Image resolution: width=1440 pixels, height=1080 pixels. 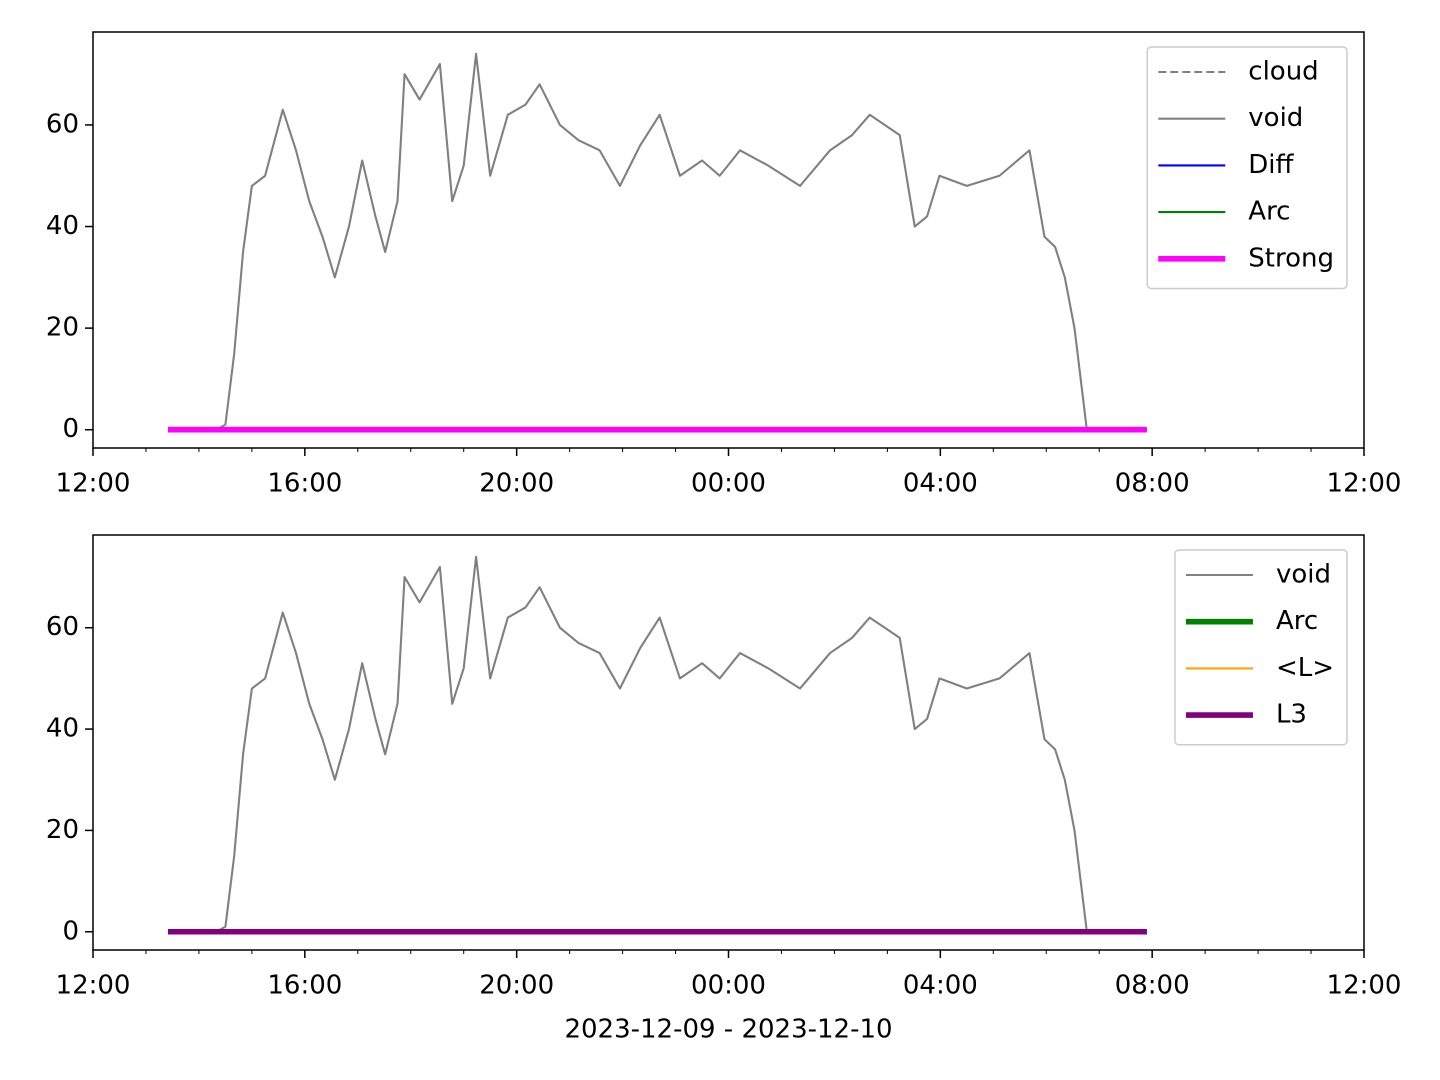 I want to click on legend: void Arc <L> L3, so click(x=1261, y=647).